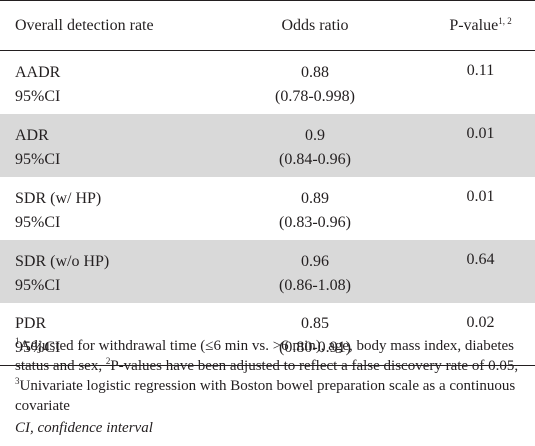 The width and height of the screenshot is (535, 446). What do you see at coordinates (315, 25) in the screenshot?
I see `header-odds-ratio: Odds ratio` at bounding box center [315, 25].